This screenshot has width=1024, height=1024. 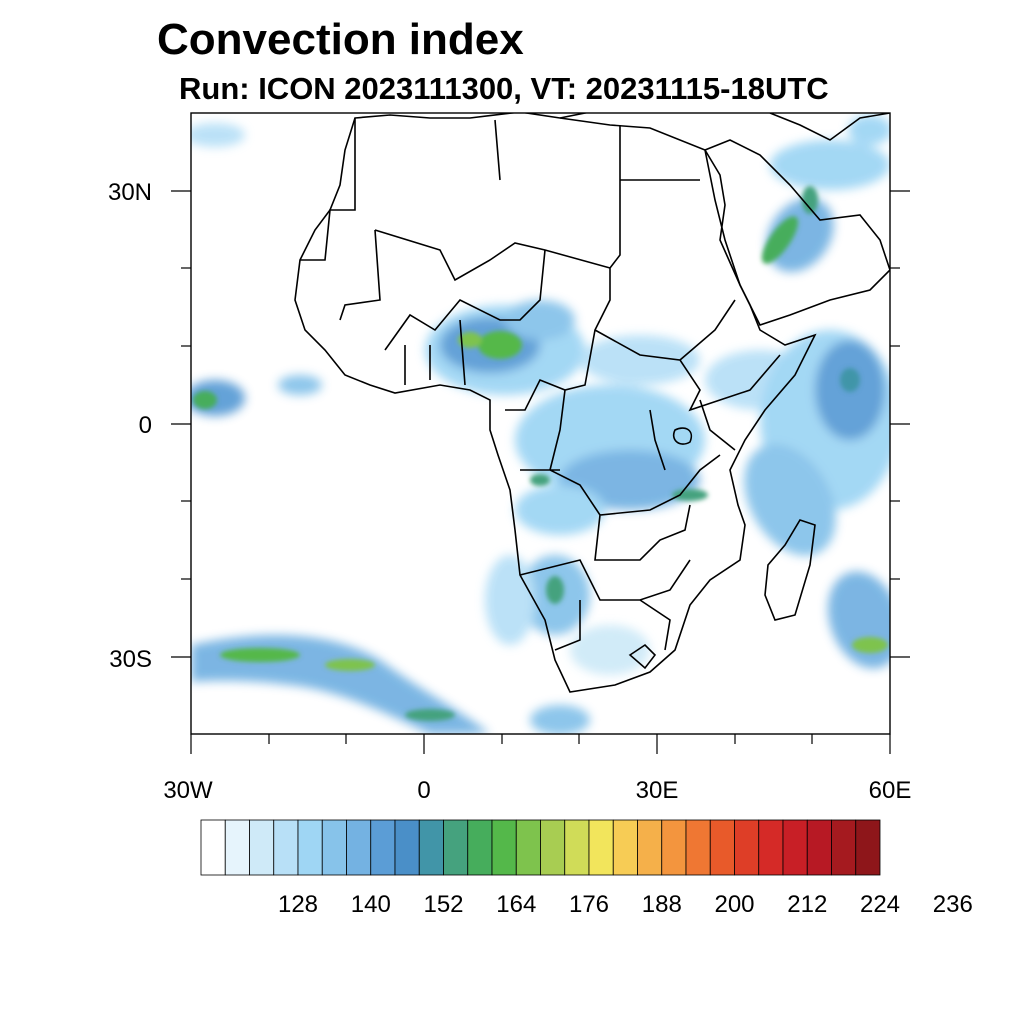 I want to click on chart-title: Convection index, so click(x=340, y=39).